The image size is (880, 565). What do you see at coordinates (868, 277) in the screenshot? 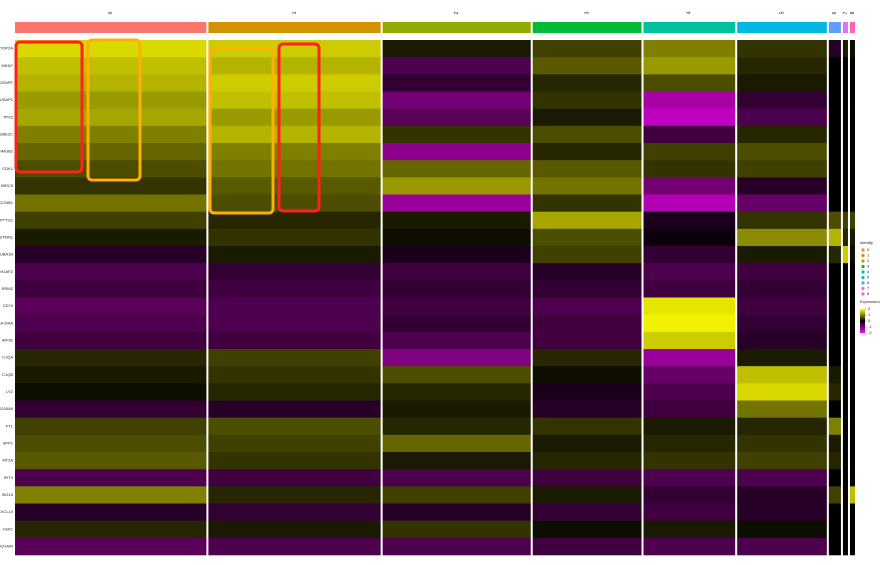
I see `legend-label: 5` at bounding box center [868, 277].